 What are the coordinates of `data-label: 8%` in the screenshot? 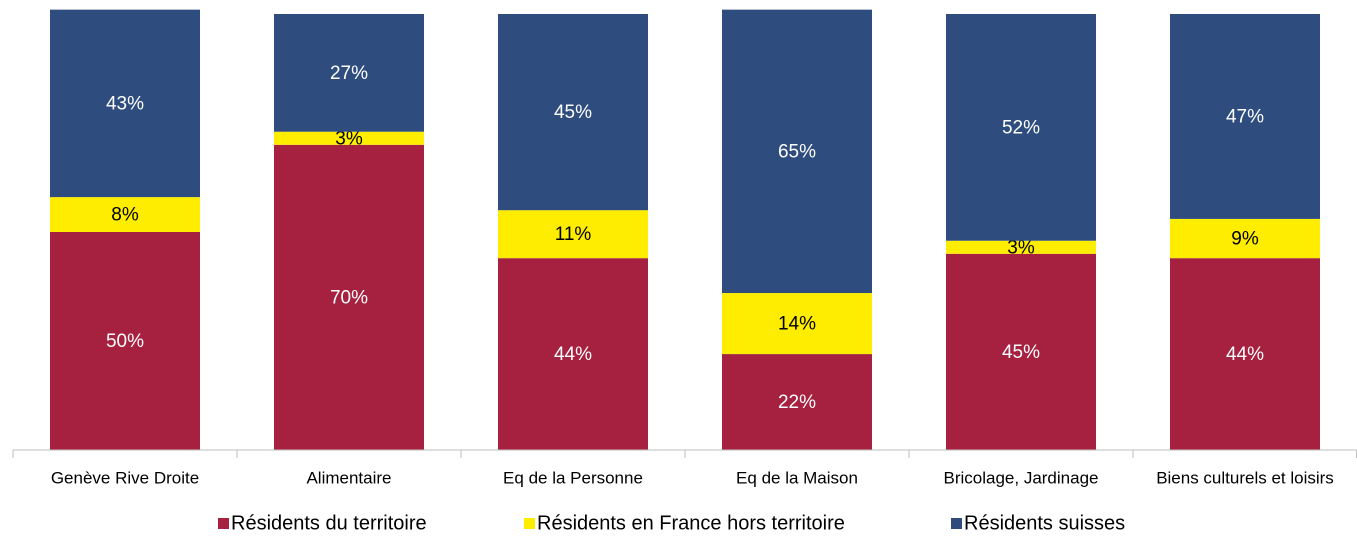 It's located at (125, 215).